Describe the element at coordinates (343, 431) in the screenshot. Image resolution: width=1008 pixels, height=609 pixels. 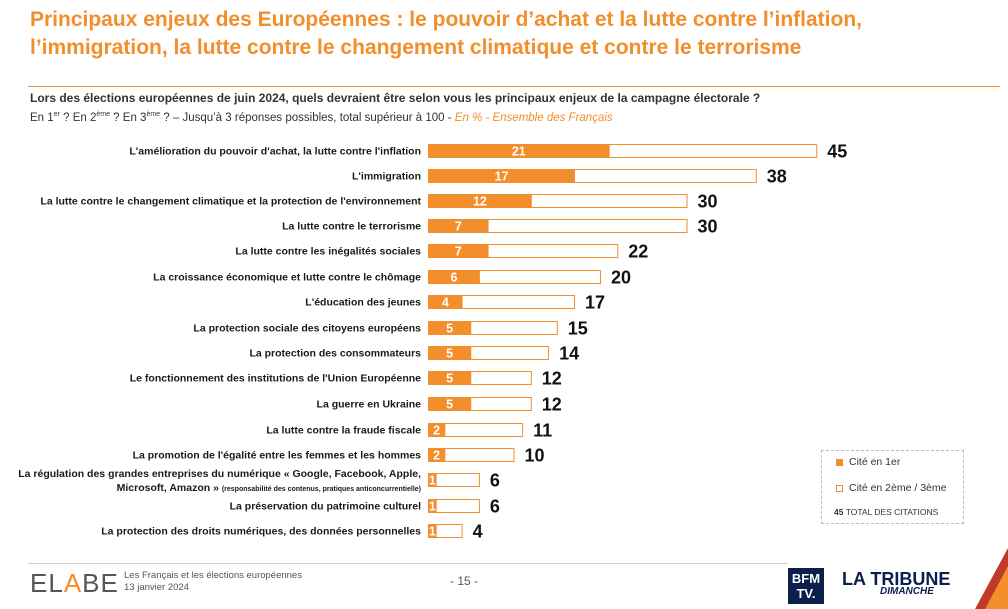
I see `category-label-11: La lutte contre la fraude fiscale` at that location.